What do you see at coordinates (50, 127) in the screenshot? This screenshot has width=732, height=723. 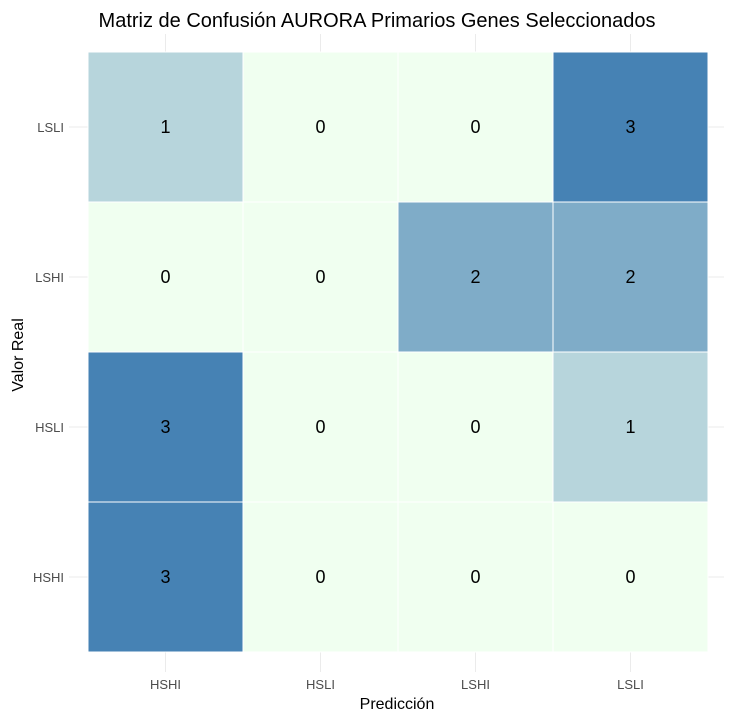 I see `y-tick-label: LSLI` at bounding box center [50, 127].